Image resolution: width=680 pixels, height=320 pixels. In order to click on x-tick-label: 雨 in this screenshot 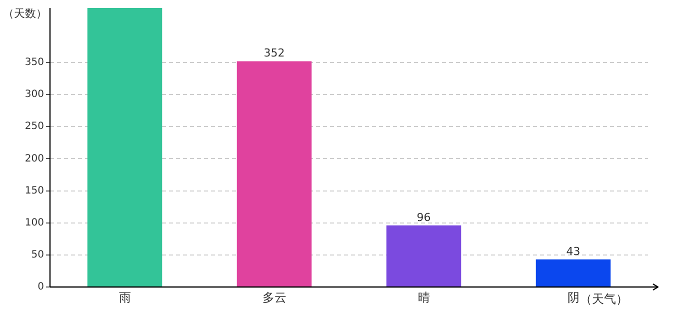, I will do `click(124, 297)`.